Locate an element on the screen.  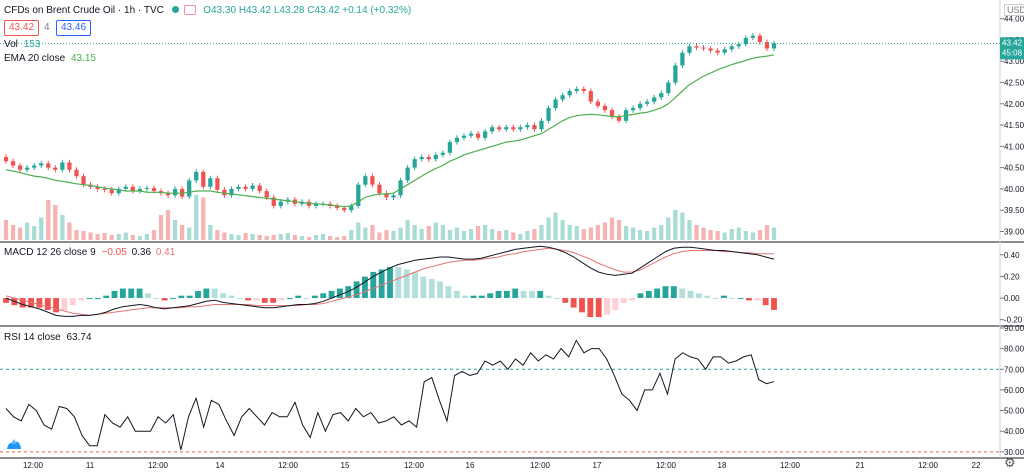
settings-gear-icon: ⚙ is located at coordinates (1010, 462).